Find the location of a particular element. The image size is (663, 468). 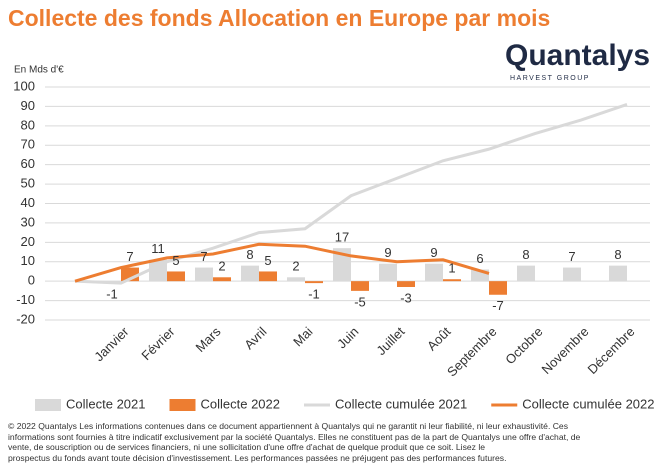

y-tick-label: 70 is located at coordinates (28, 144).